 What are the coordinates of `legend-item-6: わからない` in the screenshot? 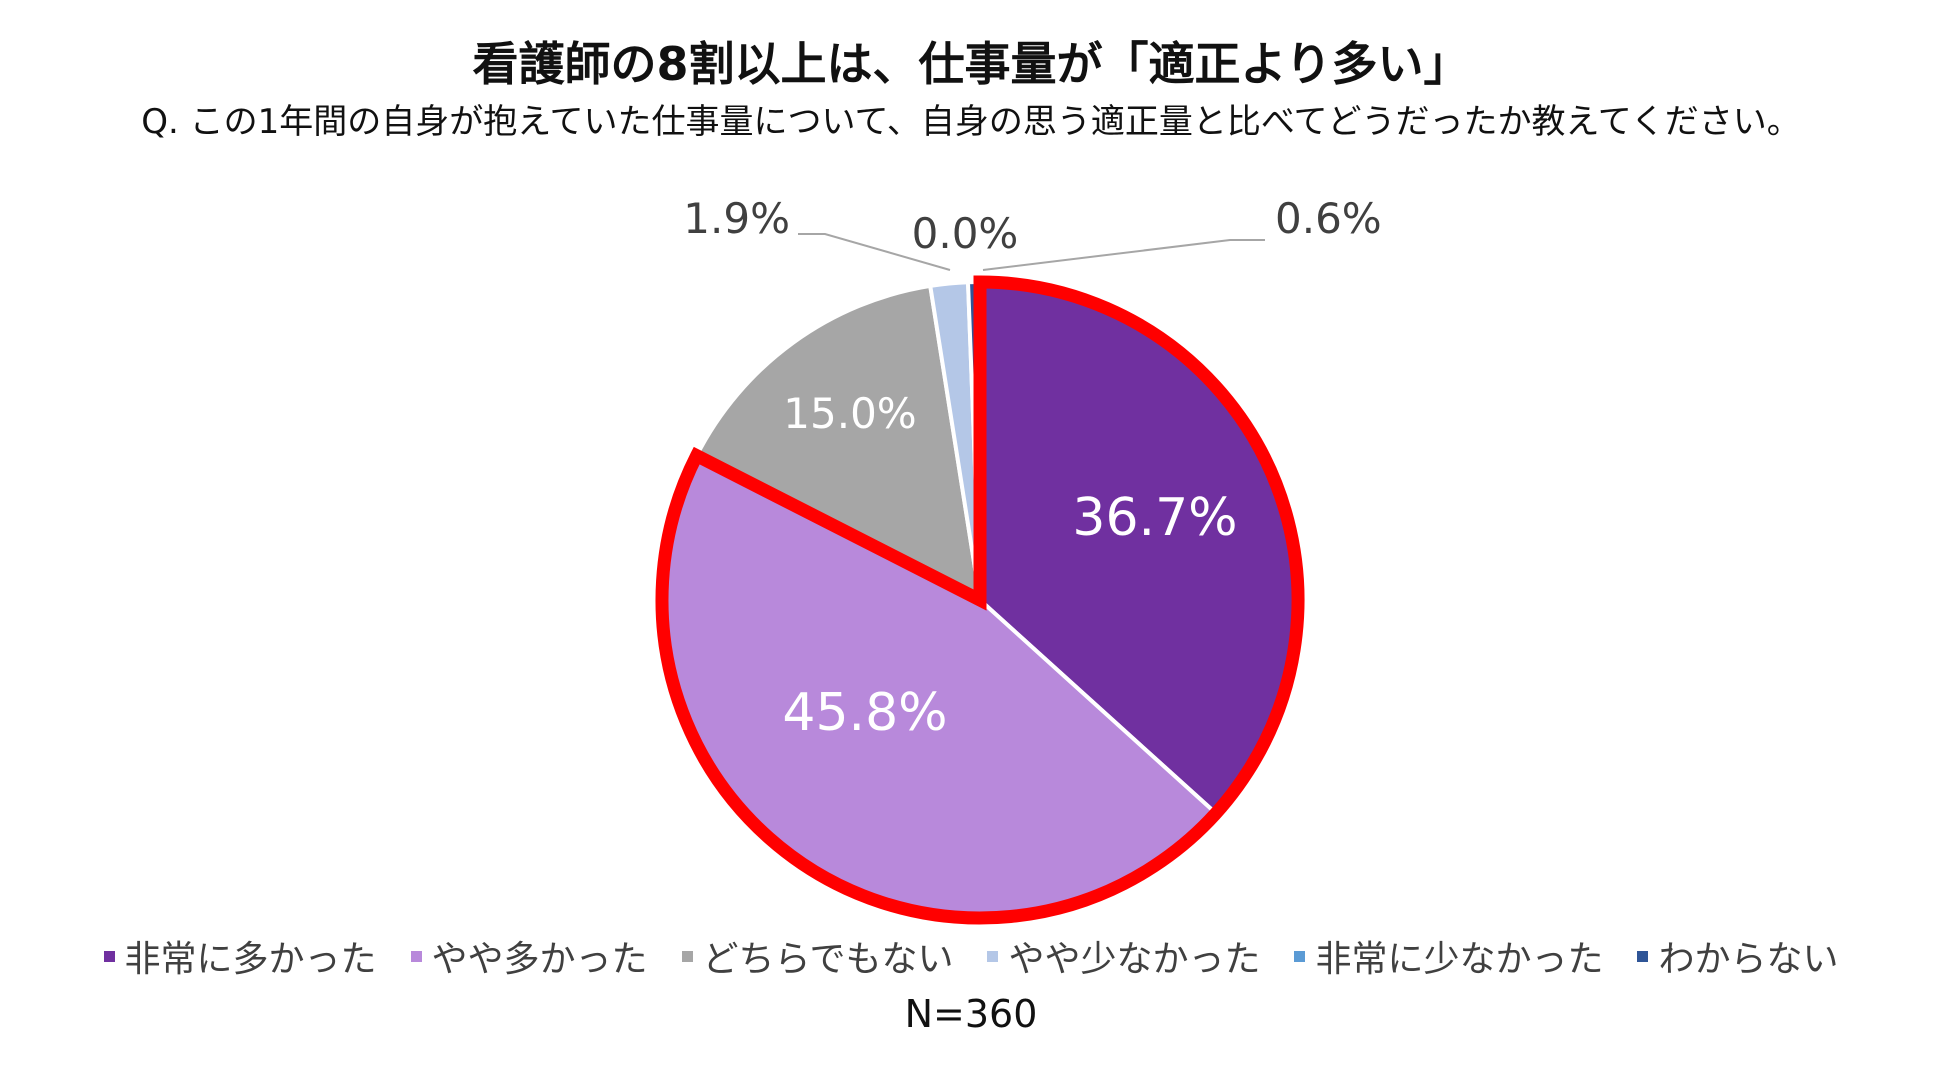 It's located at (1738, 956).